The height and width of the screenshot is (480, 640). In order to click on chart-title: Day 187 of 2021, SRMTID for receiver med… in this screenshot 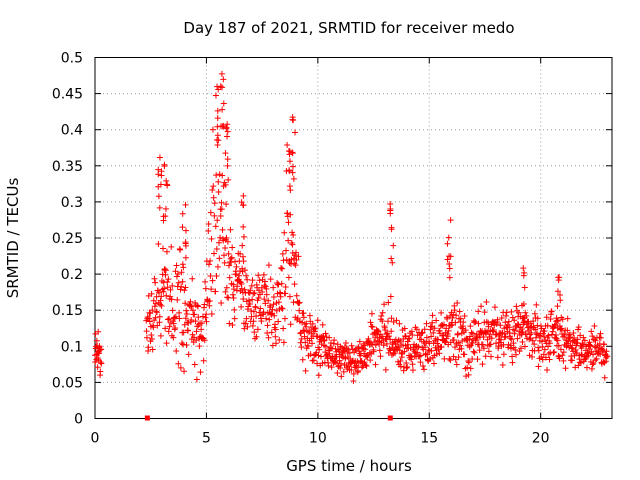, I will do `click(348, 28)`.